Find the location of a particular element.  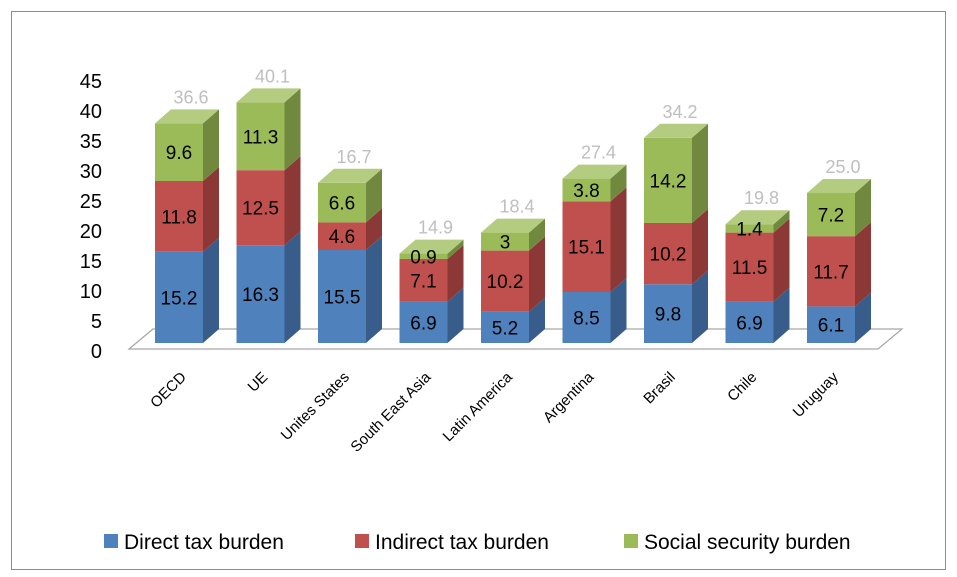

direct-tax-label: 8.5 is located at coordinates (586, 319).